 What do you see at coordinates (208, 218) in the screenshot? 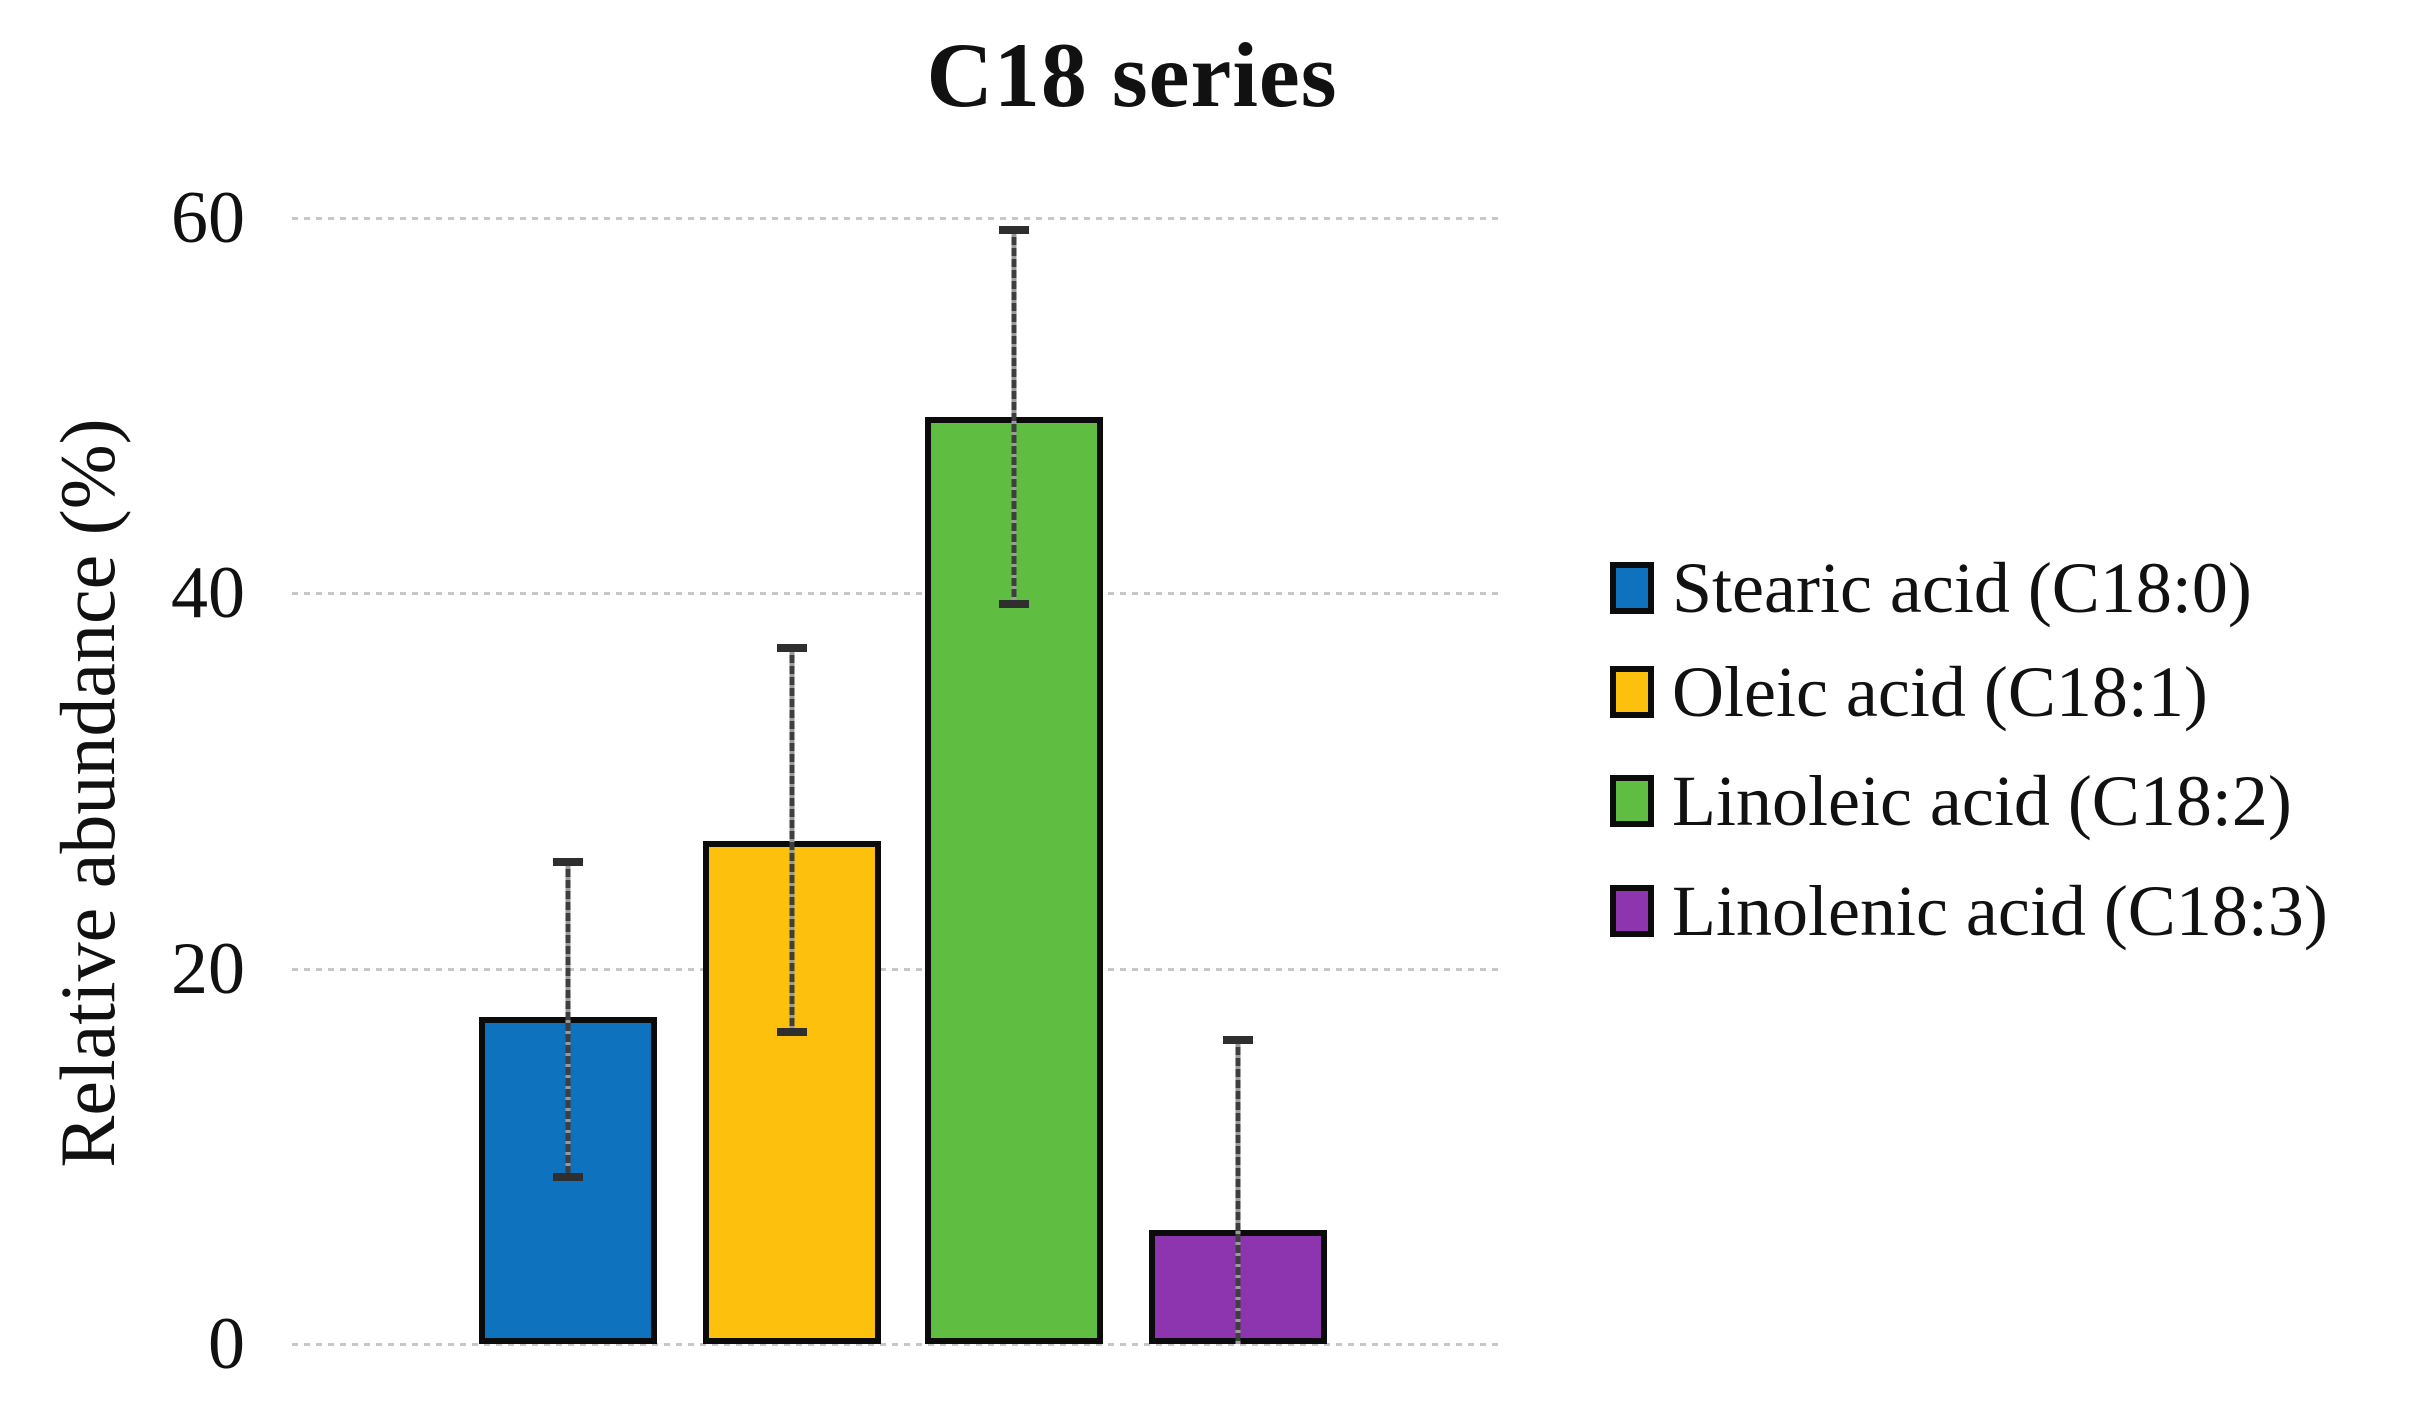
I see `y-tick-label-60: 60` at bounding box center [208, 218].